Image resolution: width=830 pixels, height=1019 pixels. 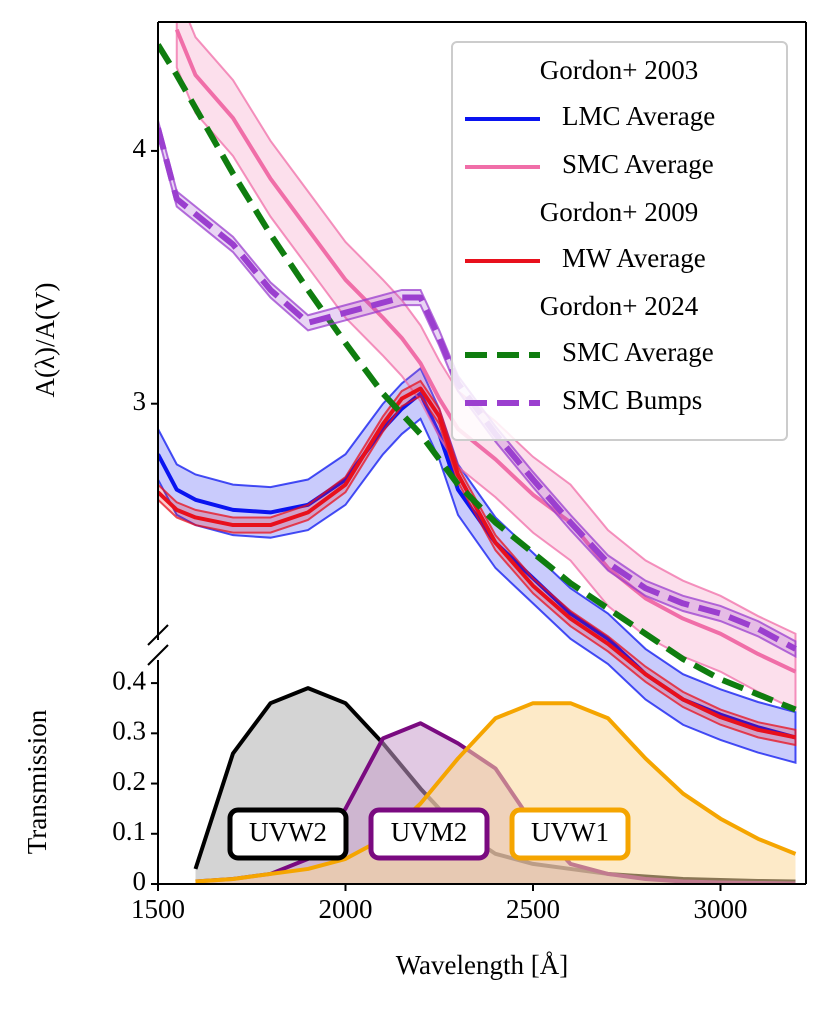 I want to click on filter-label: UVM2, so click(x=429, y=832).